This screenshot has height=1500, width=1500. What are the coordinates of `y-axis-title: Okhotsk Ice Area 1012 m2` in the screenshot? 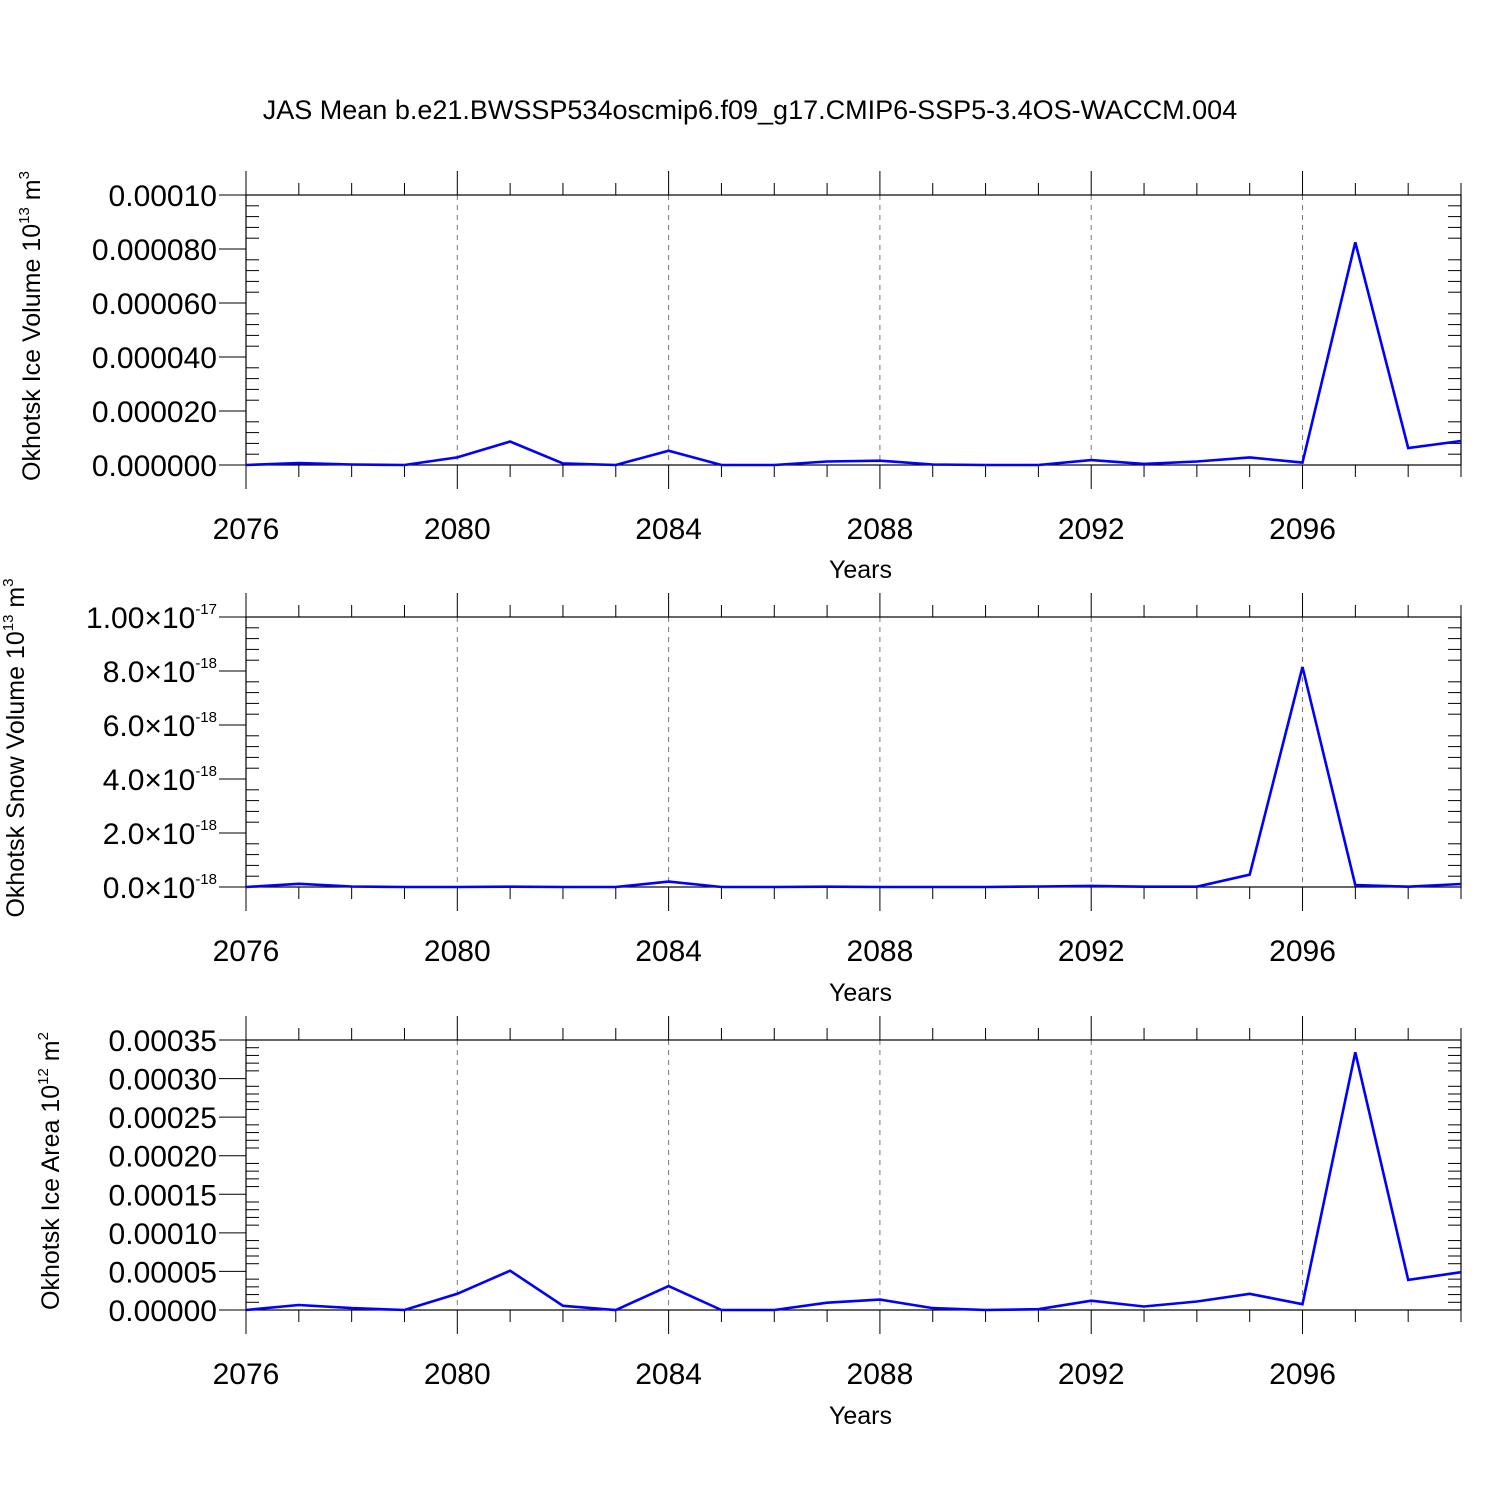 It's located at (50, 1171).